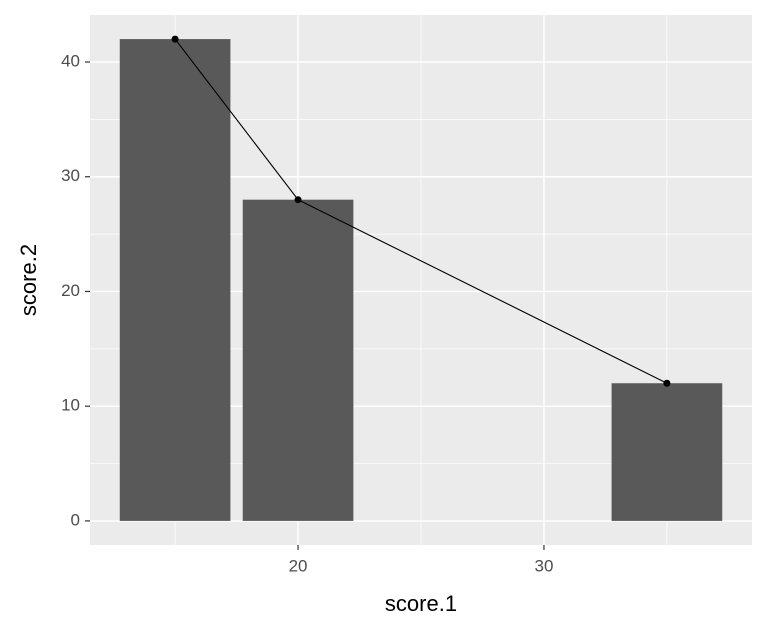 This screenshot has height=633, width=768. What do you see at coordinates (70, 61) in the screenshot?
I see `y-tick-label: 40` at bounding box center [70, 61].